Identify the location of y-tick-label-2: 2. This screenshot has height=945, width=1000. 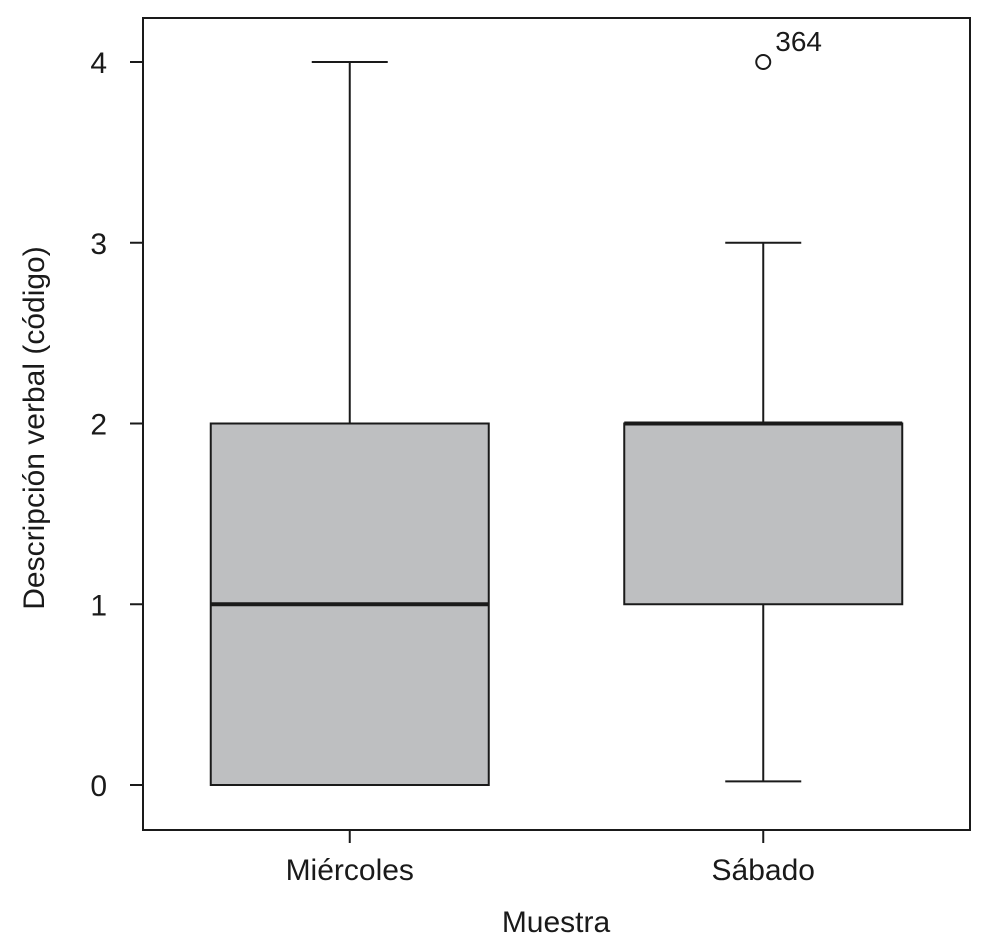
(98, 425).